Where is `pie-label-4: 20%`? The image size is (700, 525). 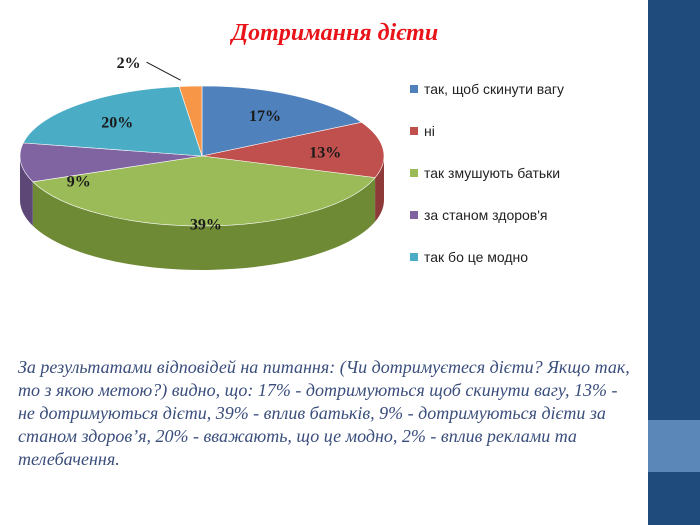 pie-label-4: 20% is located at coordinates (117, 122).